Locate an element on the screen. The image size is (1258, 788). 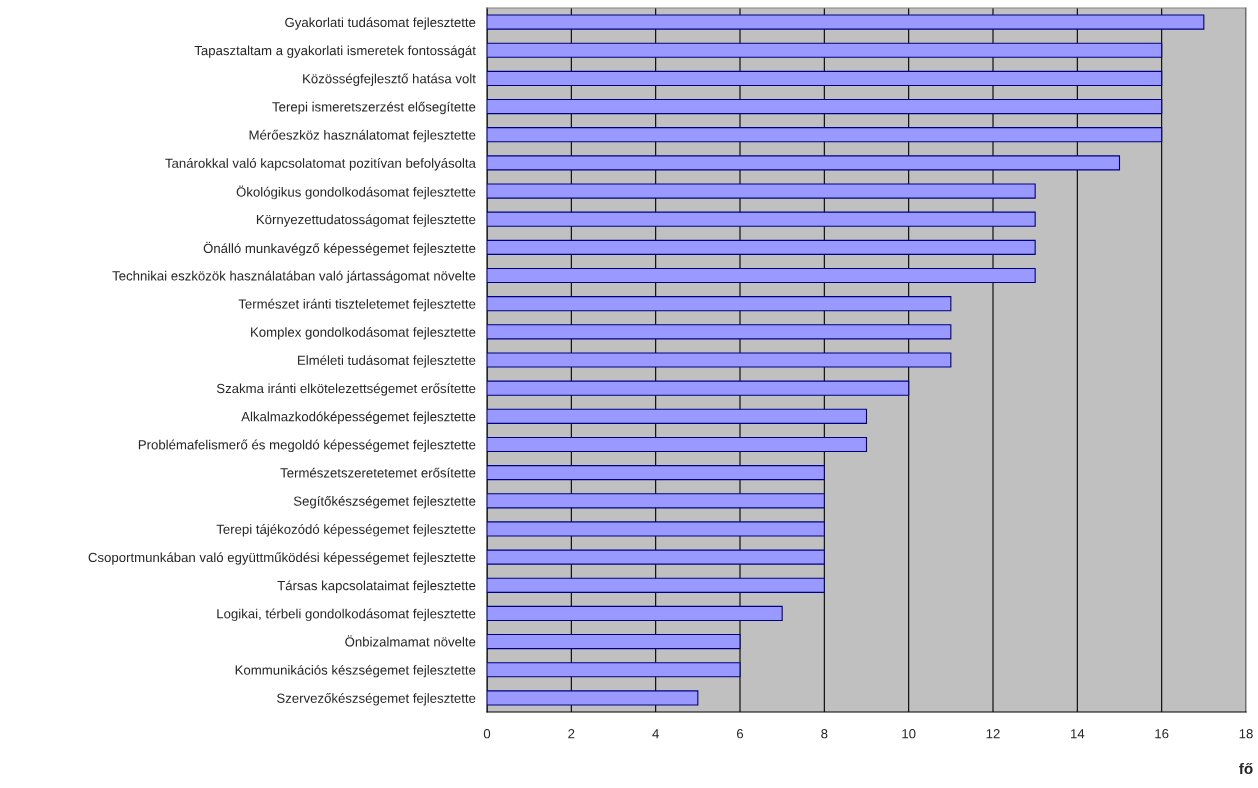
y-tick-label: Tapasztaltam a gyakorlati ismeretek fontosságát is located at coordinates (335, 51).